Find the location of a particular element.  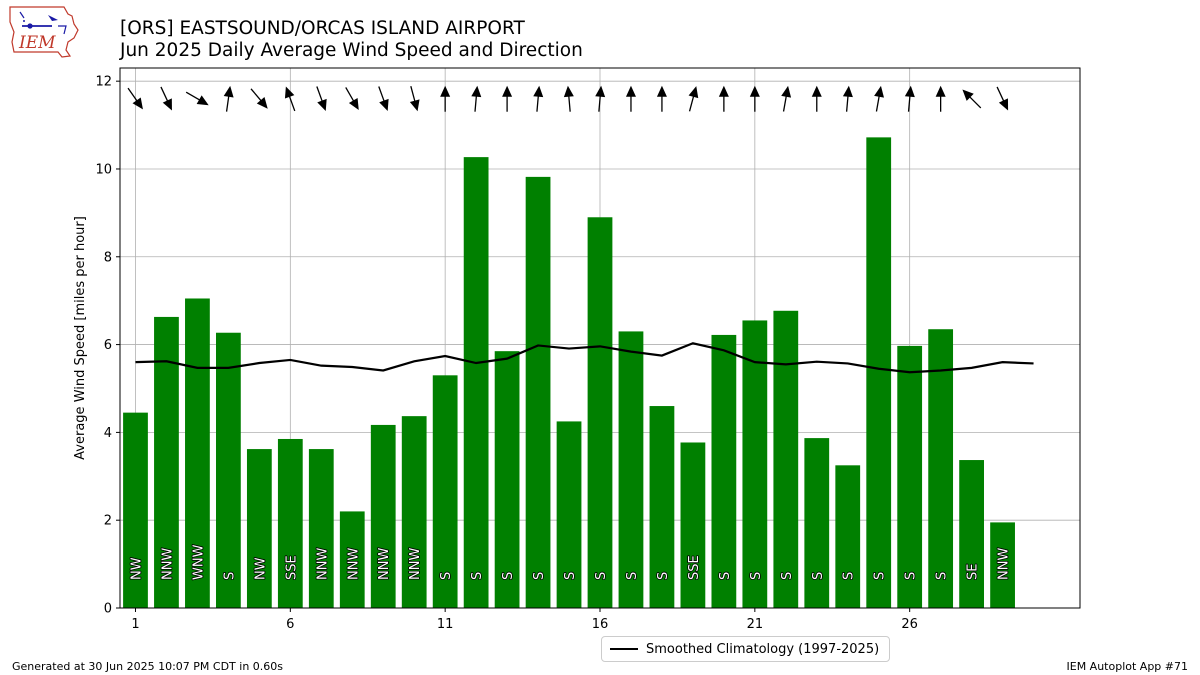

x-tick-label: 1 is located at coordinates (135, 624).